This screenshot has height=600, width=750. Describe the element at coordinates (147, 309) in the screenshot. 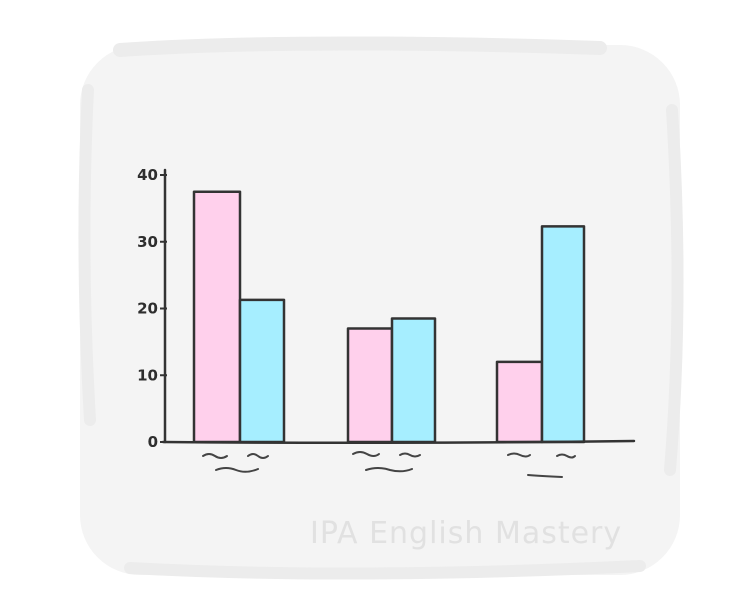

I see `y-tick-label-20: 20` at that location.